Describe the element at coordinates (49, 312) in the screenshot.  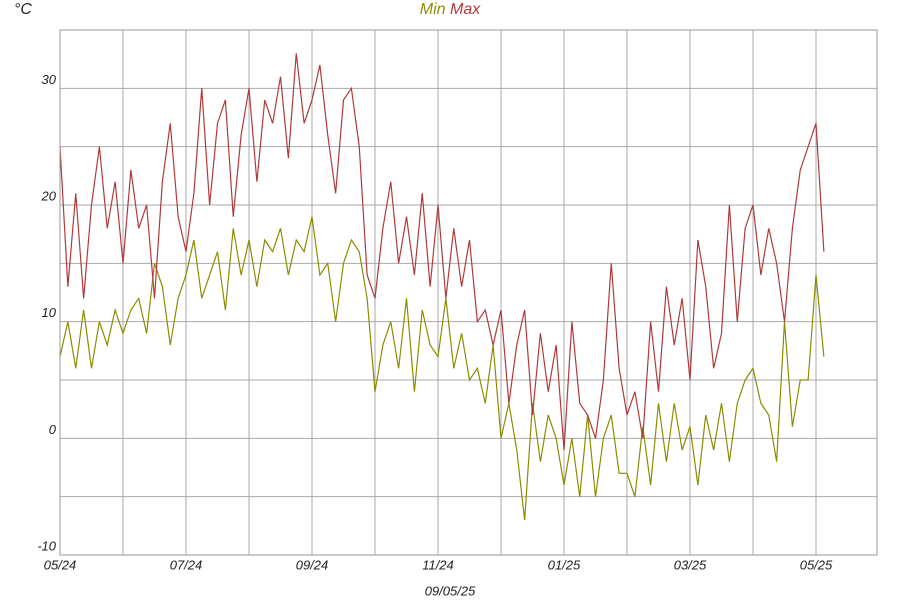
I see `y-tick-label: 10` at that location.